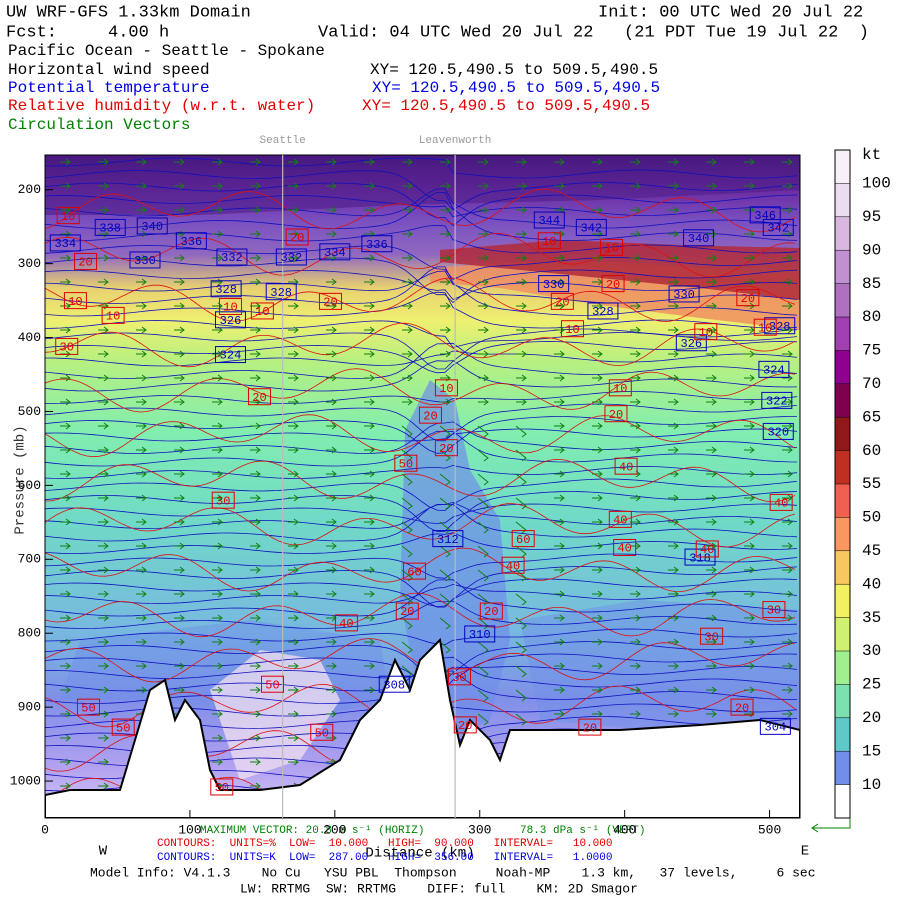  What do you see at coordinates (394, 685) in the screenshot?
I see `contour-label: 308` at bounding box center [394, 685].